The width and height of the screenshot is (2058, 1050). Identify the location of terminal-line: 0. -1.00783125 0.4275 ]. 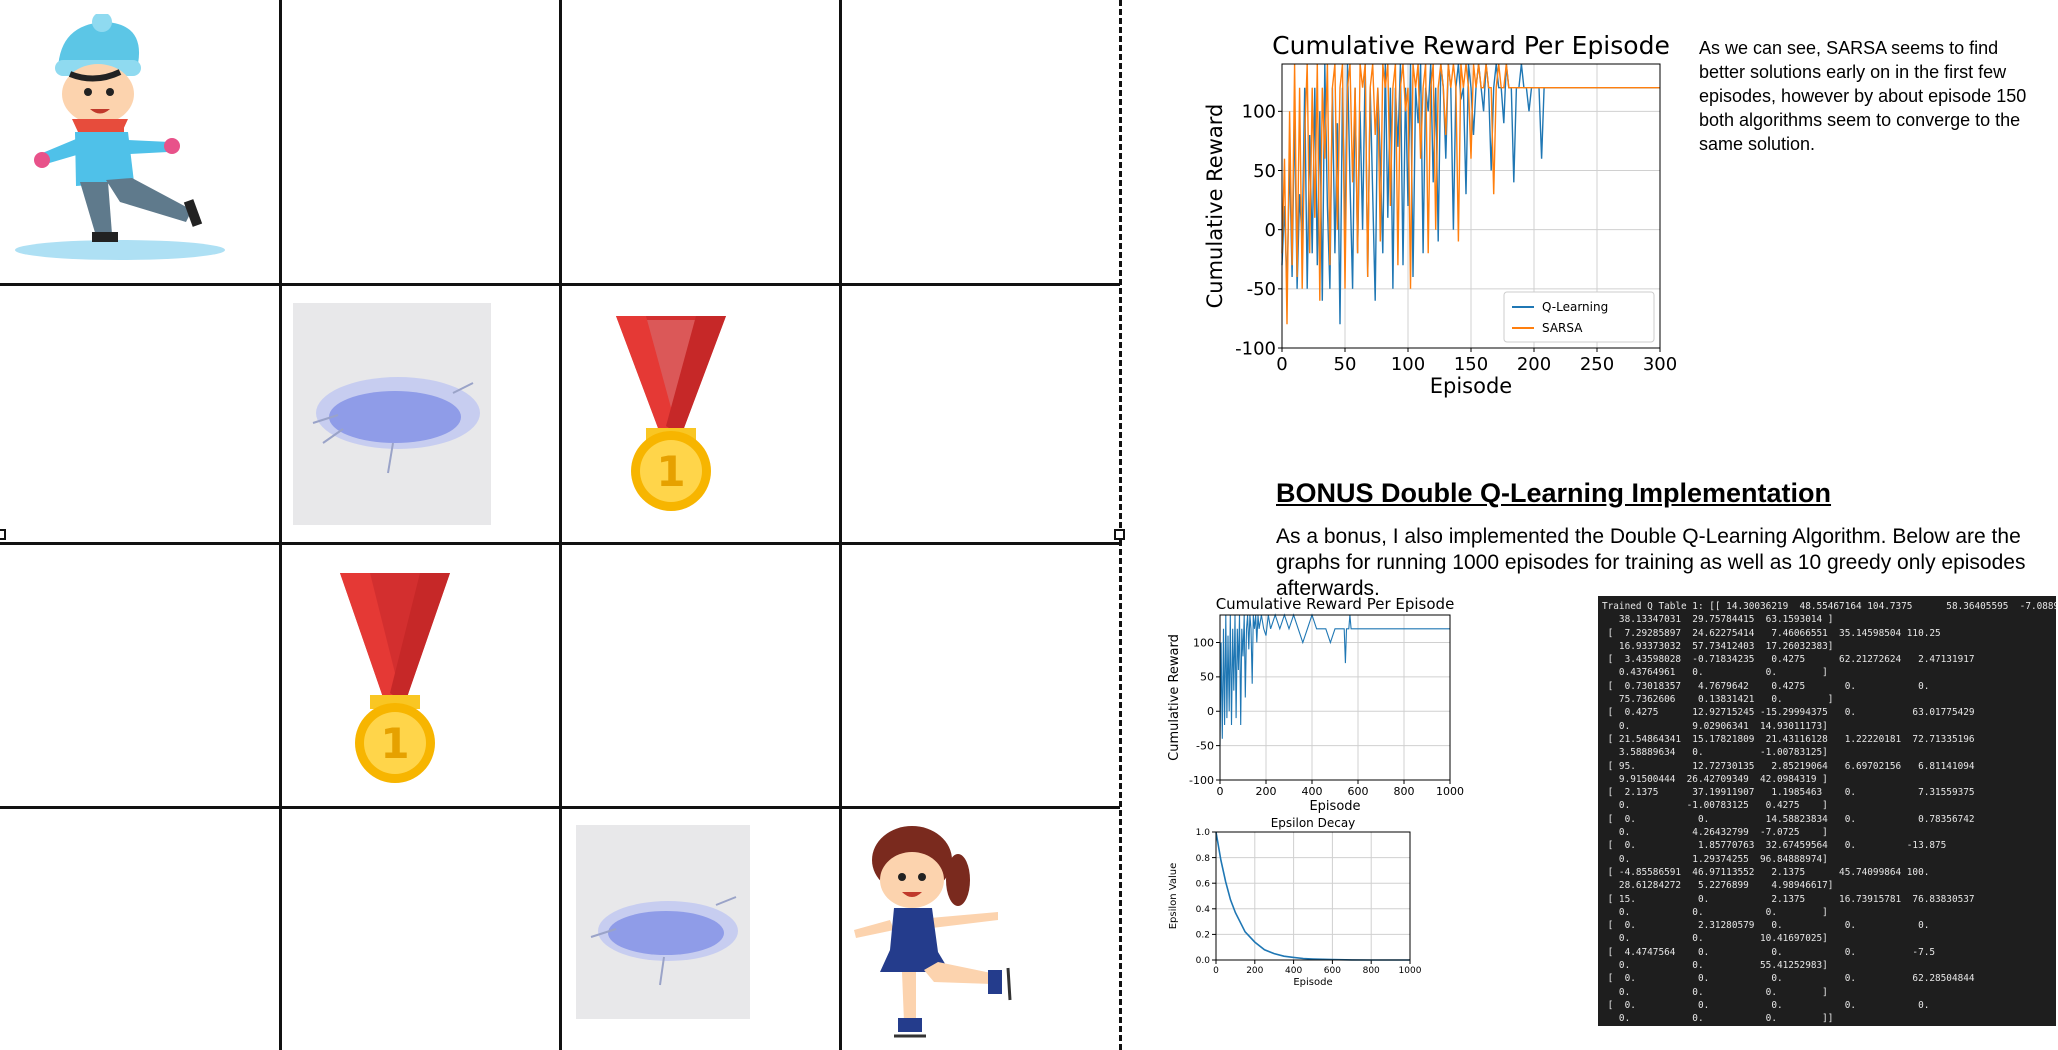
(1715, 806).